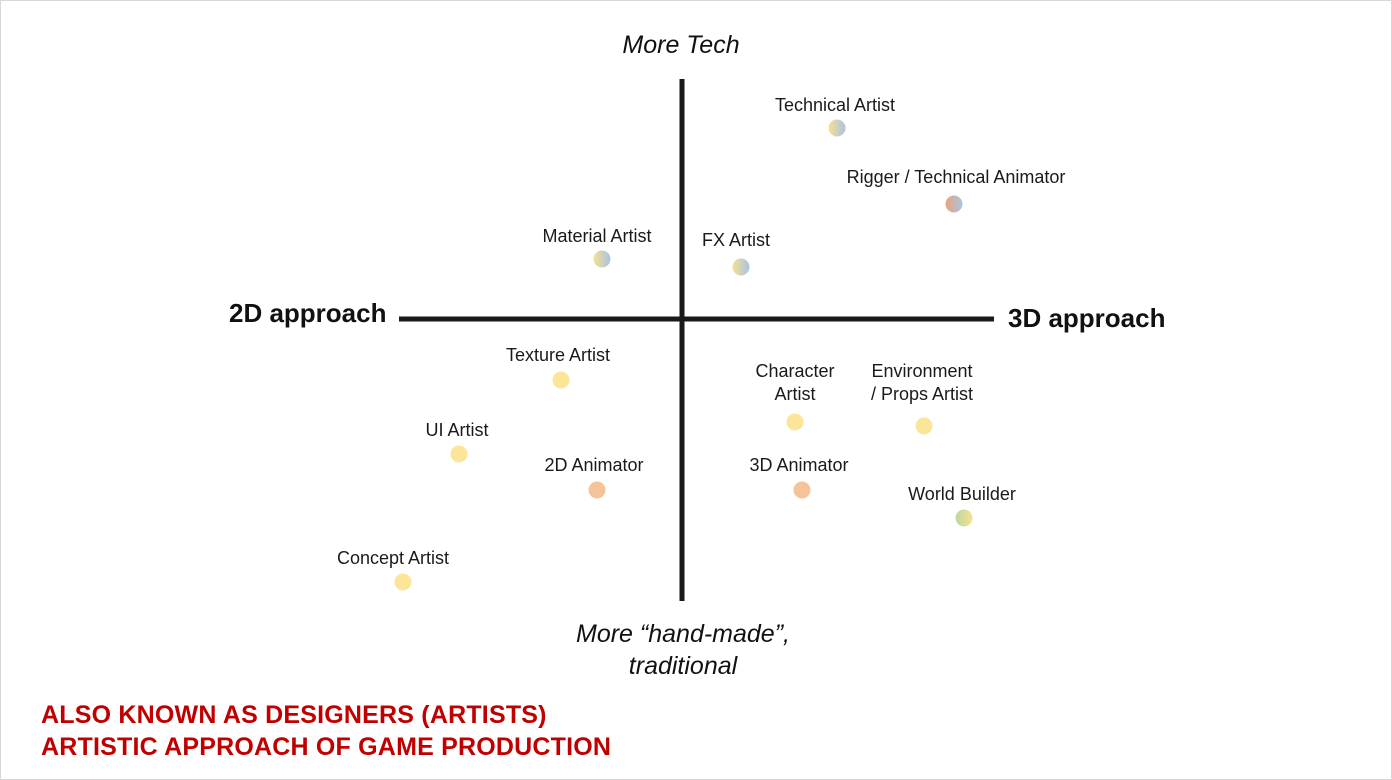  Describe the element at coordinates (681, 45) in the screenshot. I see `axis-label-top: More Tech` at that location.